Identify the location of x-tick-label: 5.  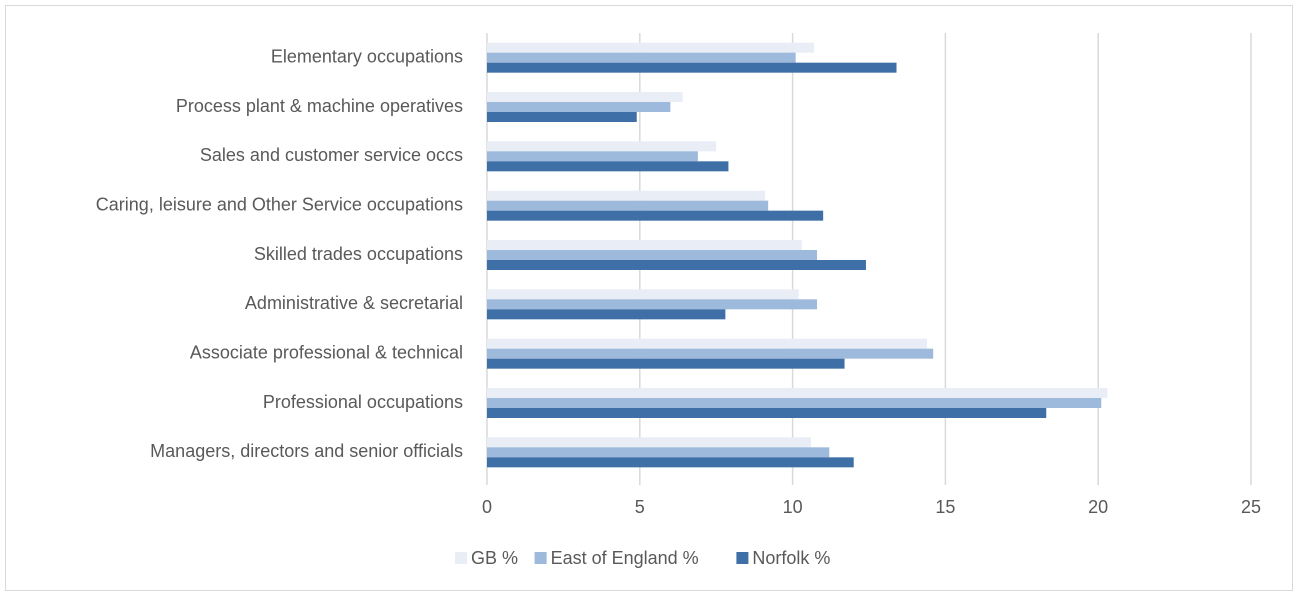
(640, 507).